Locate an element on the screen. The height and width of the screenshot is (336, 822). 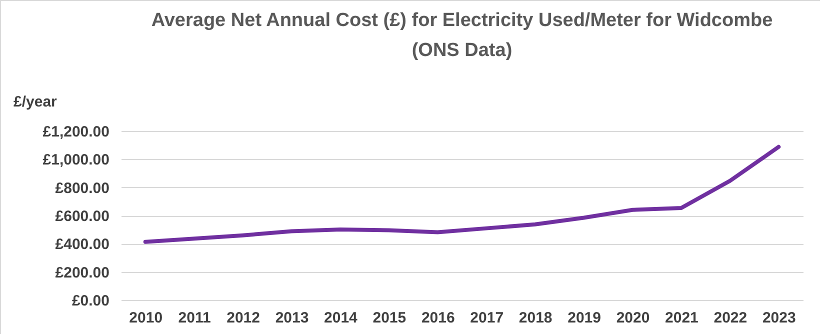
y-tick-label: £200.00 is located at coordinates (82, 273).